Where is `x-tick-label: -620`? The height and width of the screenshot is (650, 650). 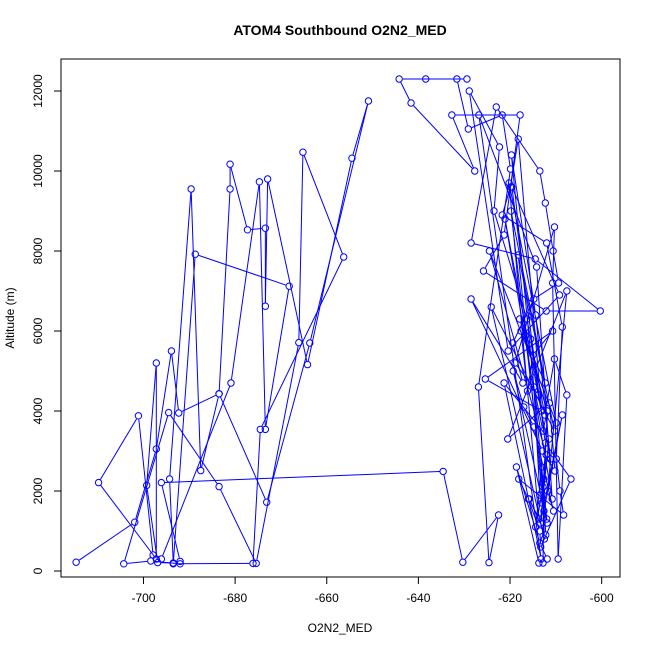
x-tick-label: -620 is located at coordinates (510, 598).